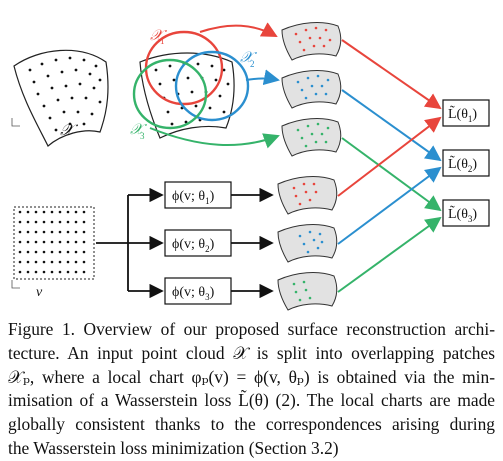  I want to click on arrow-blue-patch, so click(262, 77).